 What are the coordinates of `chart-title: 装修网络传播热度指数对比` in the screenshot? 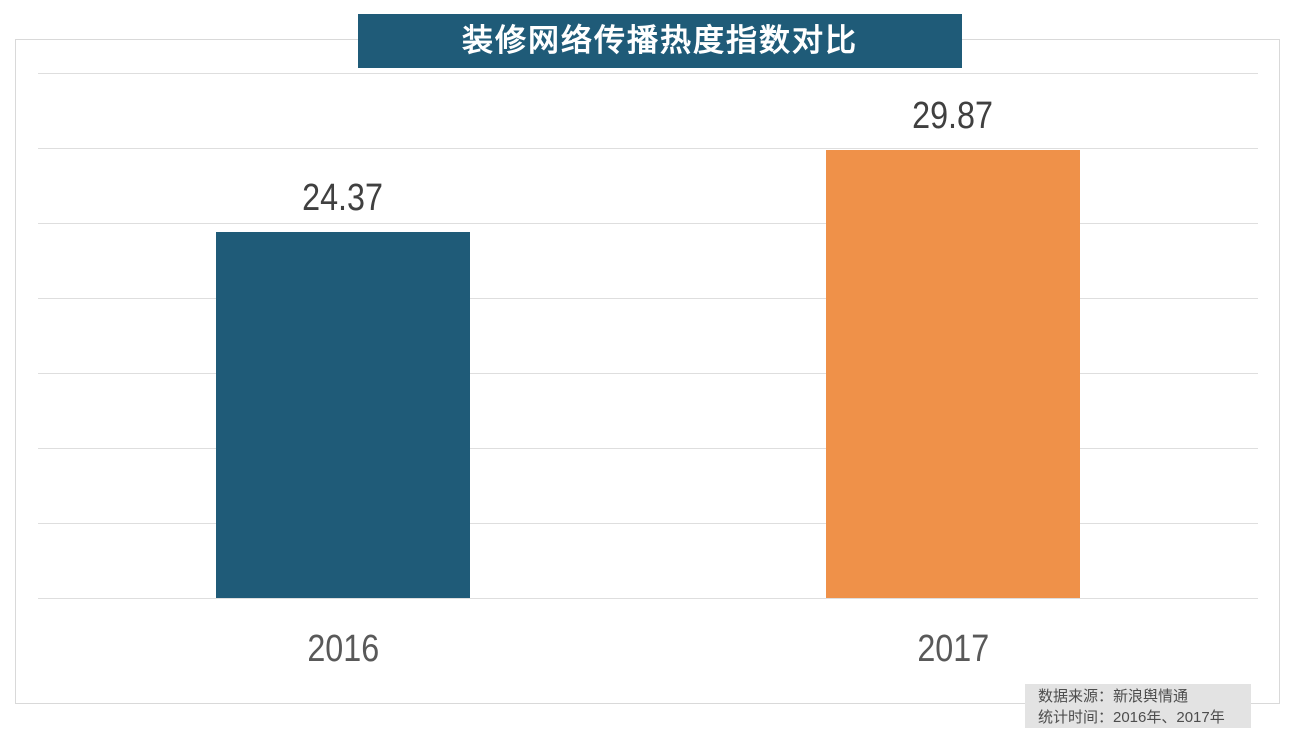 It's located at (660, 40).